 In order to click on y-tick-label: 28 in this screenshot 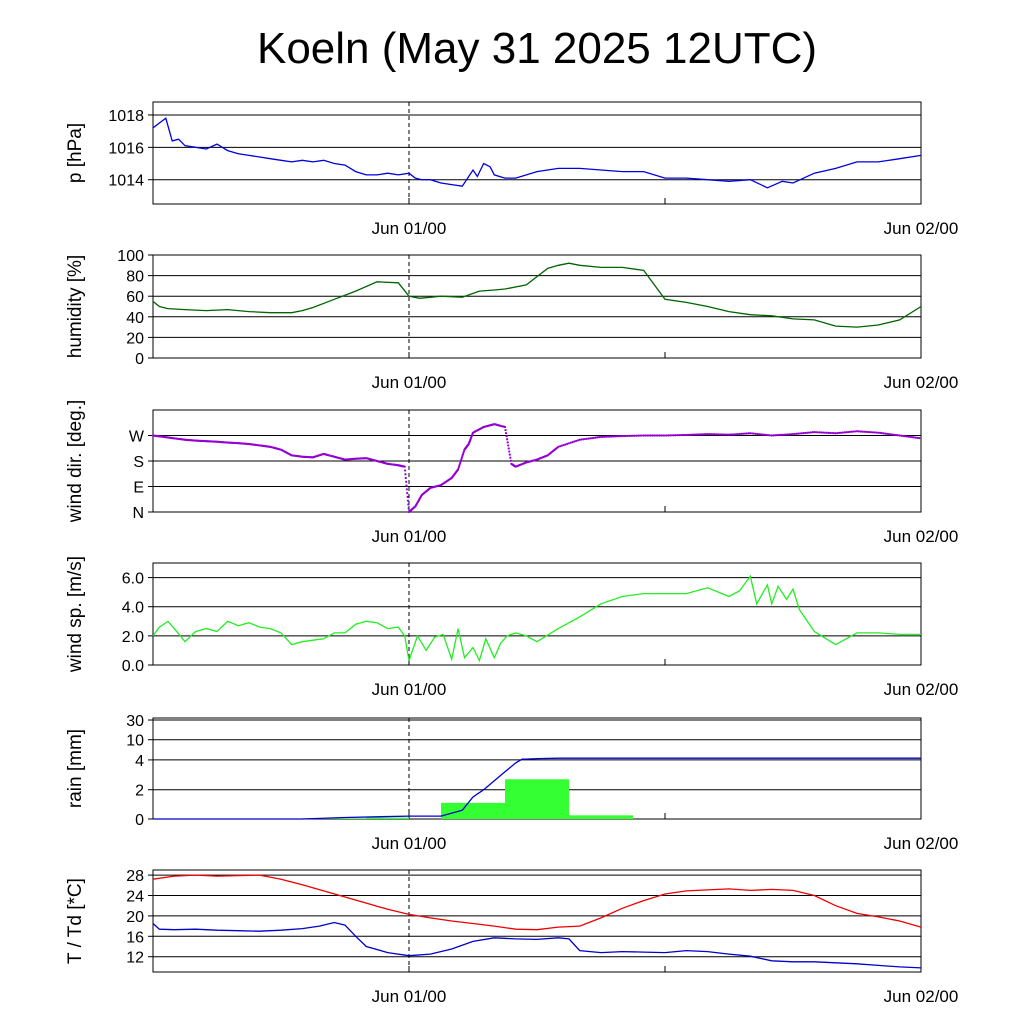, I will do `click(135, 876)`.